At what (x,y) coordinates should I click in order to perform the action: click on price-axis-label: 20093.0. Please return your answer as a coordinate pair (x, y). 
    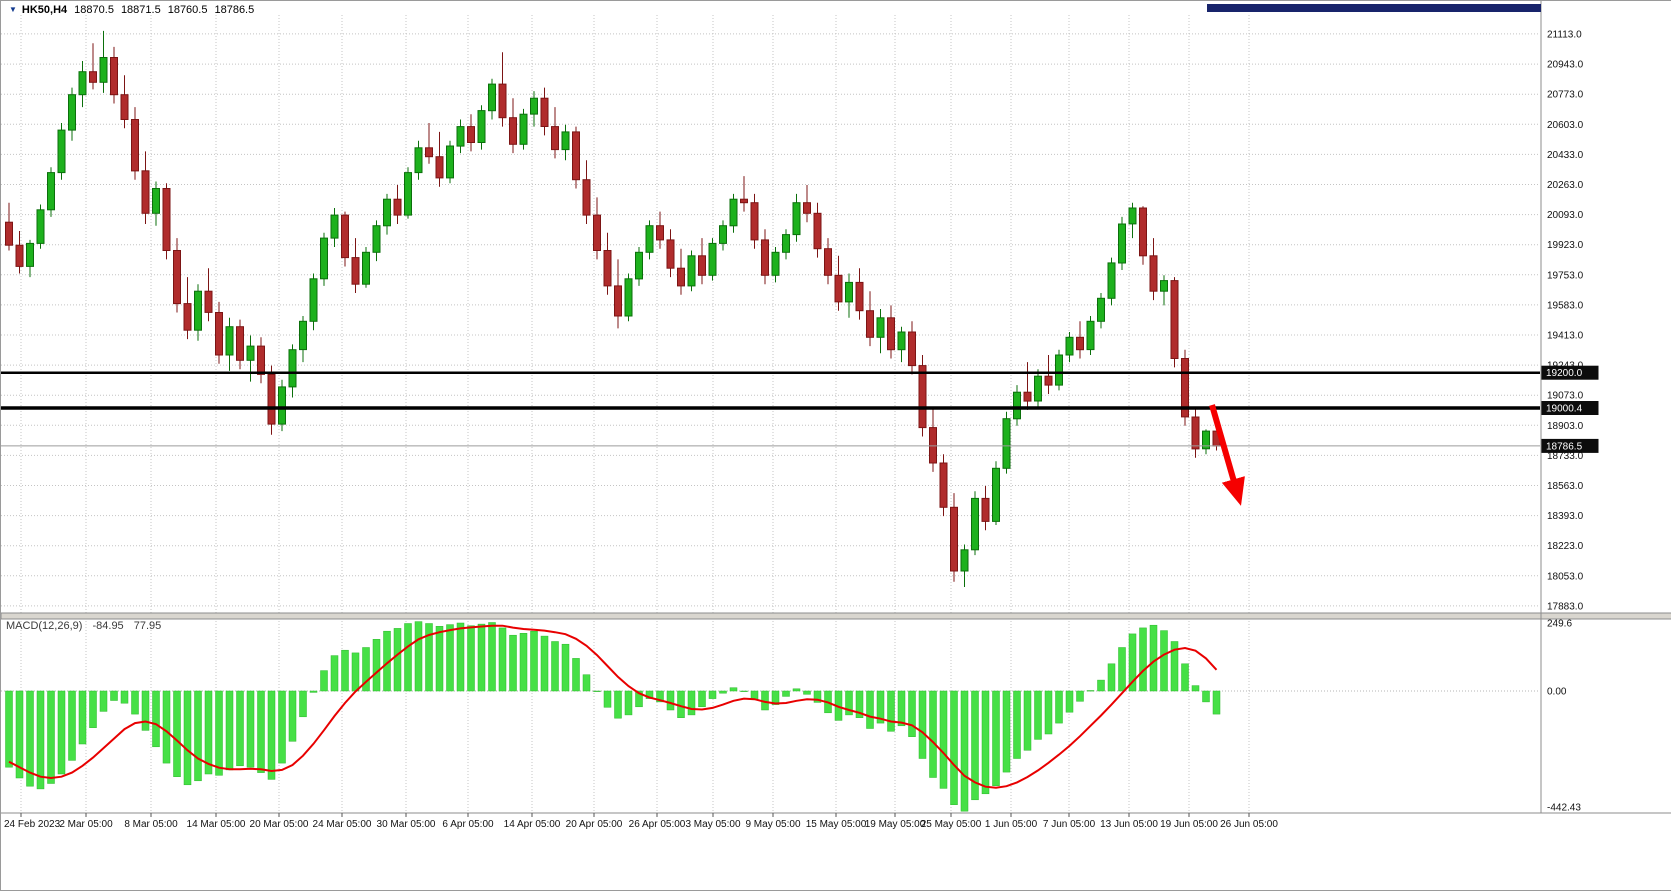
    Looking at the image, I should click on (1565, 215).